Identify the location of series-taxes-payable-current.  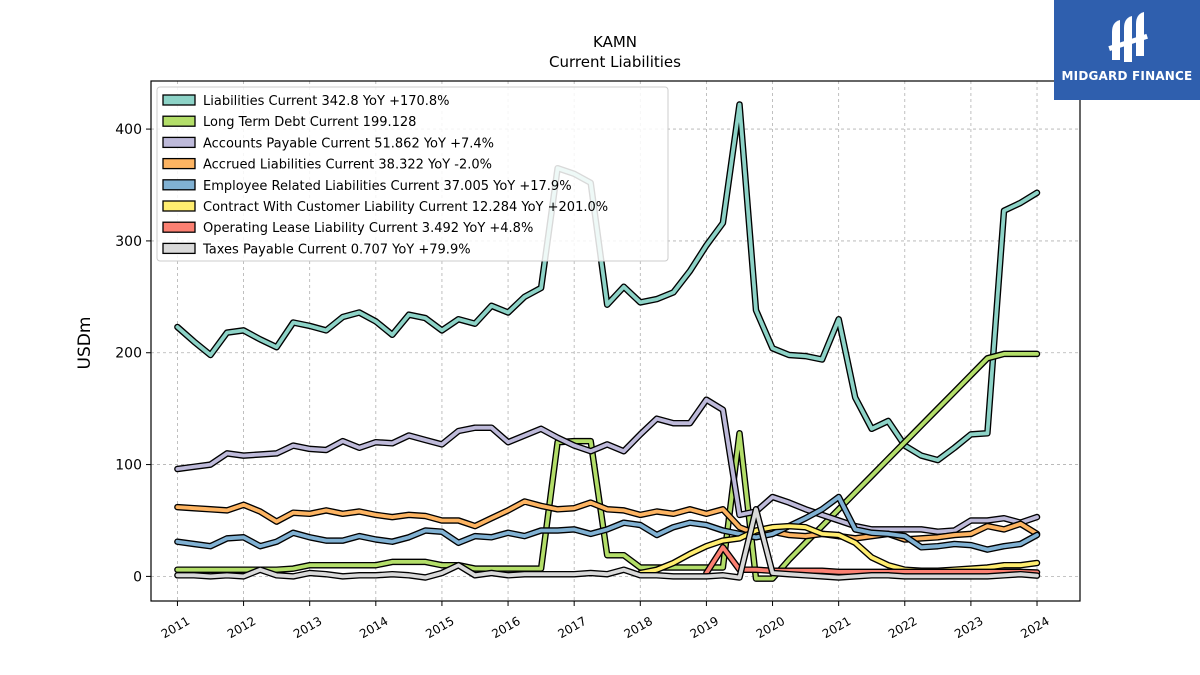
(607, 543).